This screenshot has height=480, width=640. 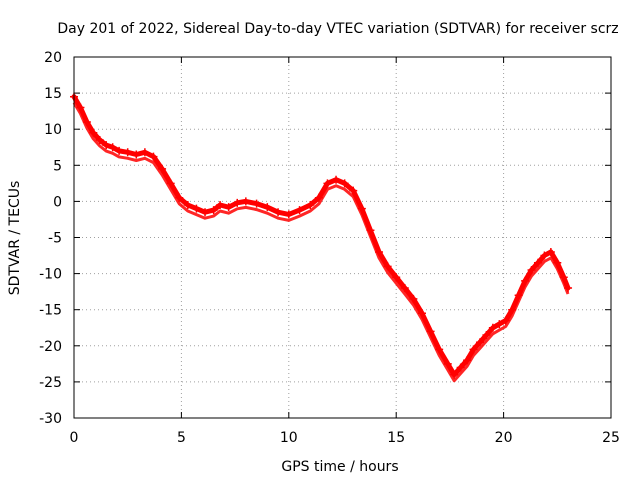 What do you see at coordinates (289, 438) in the screenshot?
I see `x-tick-label: 10` at bounding box center [289, 438].